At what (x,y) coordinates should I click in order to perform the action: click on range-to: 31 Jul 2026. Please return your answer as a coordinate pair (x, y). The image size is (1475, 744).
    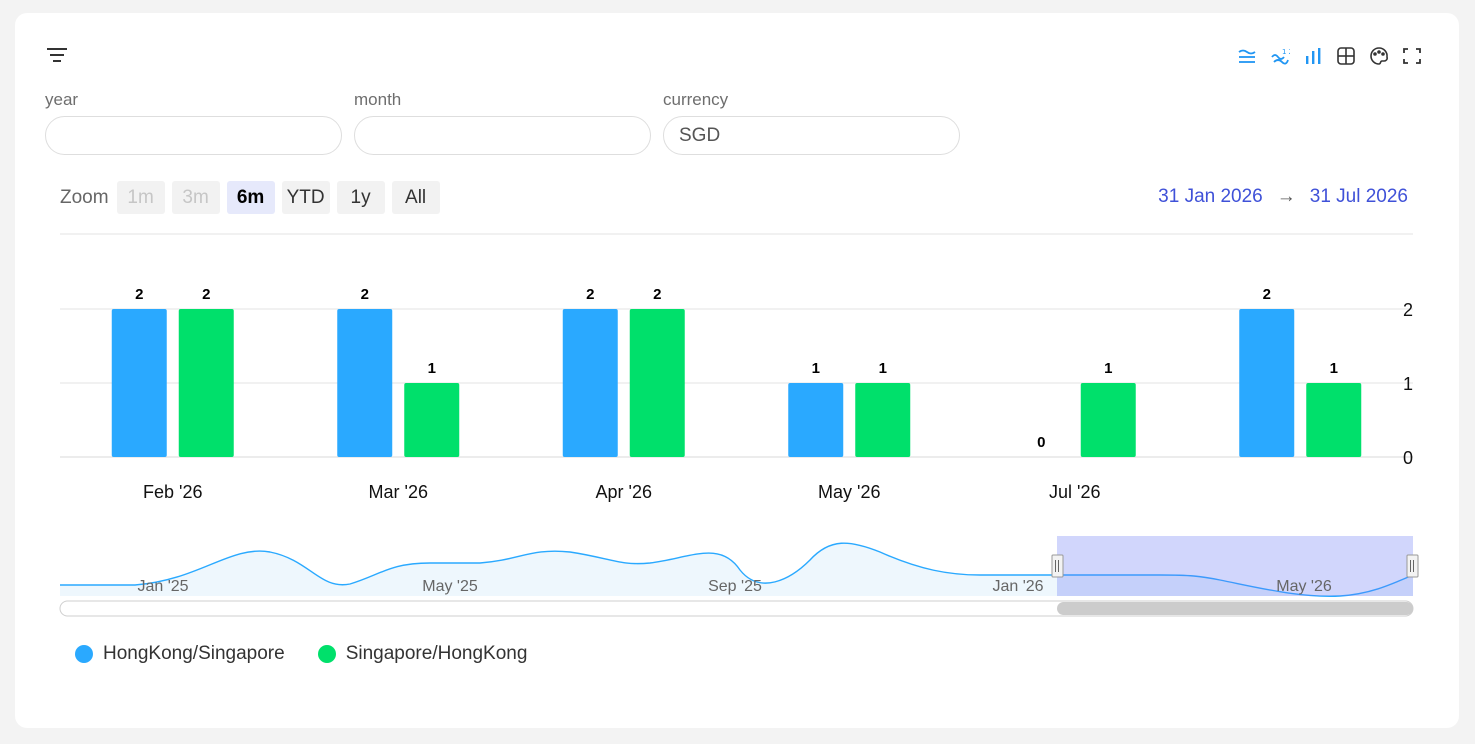
    Looking at the image, I should click on (1358, 196).